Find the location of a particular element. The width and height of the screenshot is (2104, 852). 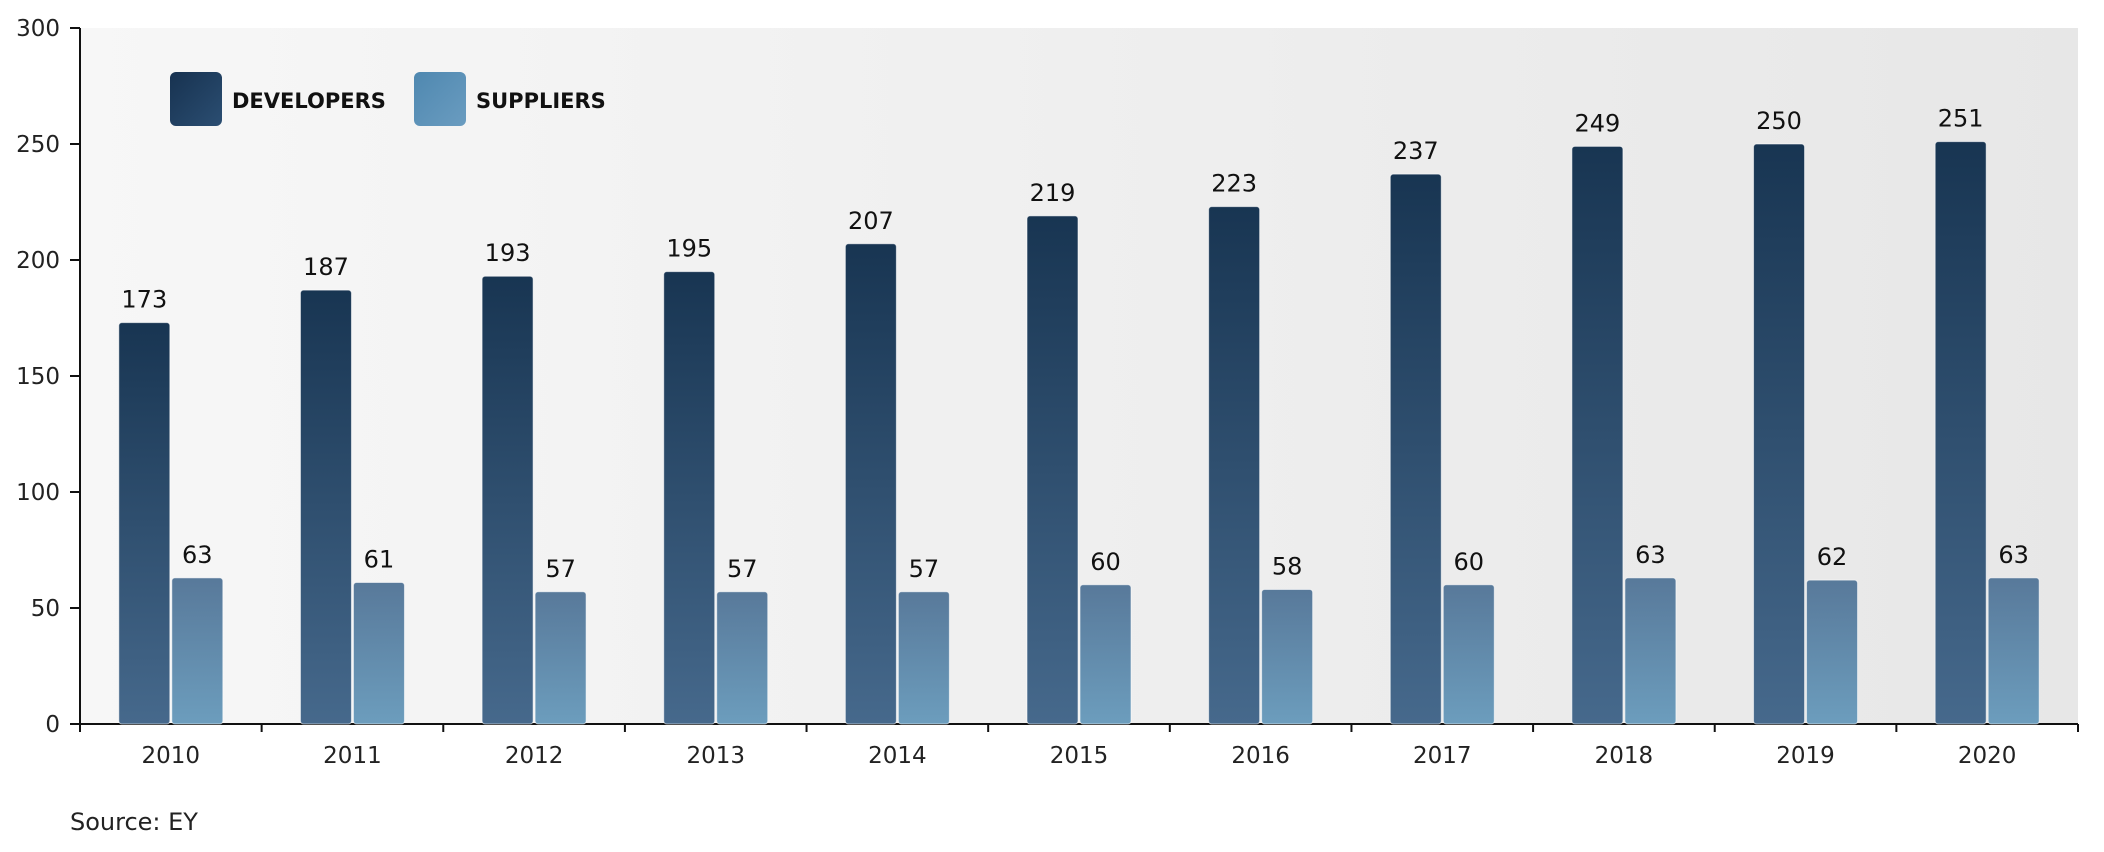

developers-value-label: 193 is located at coordinates (508, 253).